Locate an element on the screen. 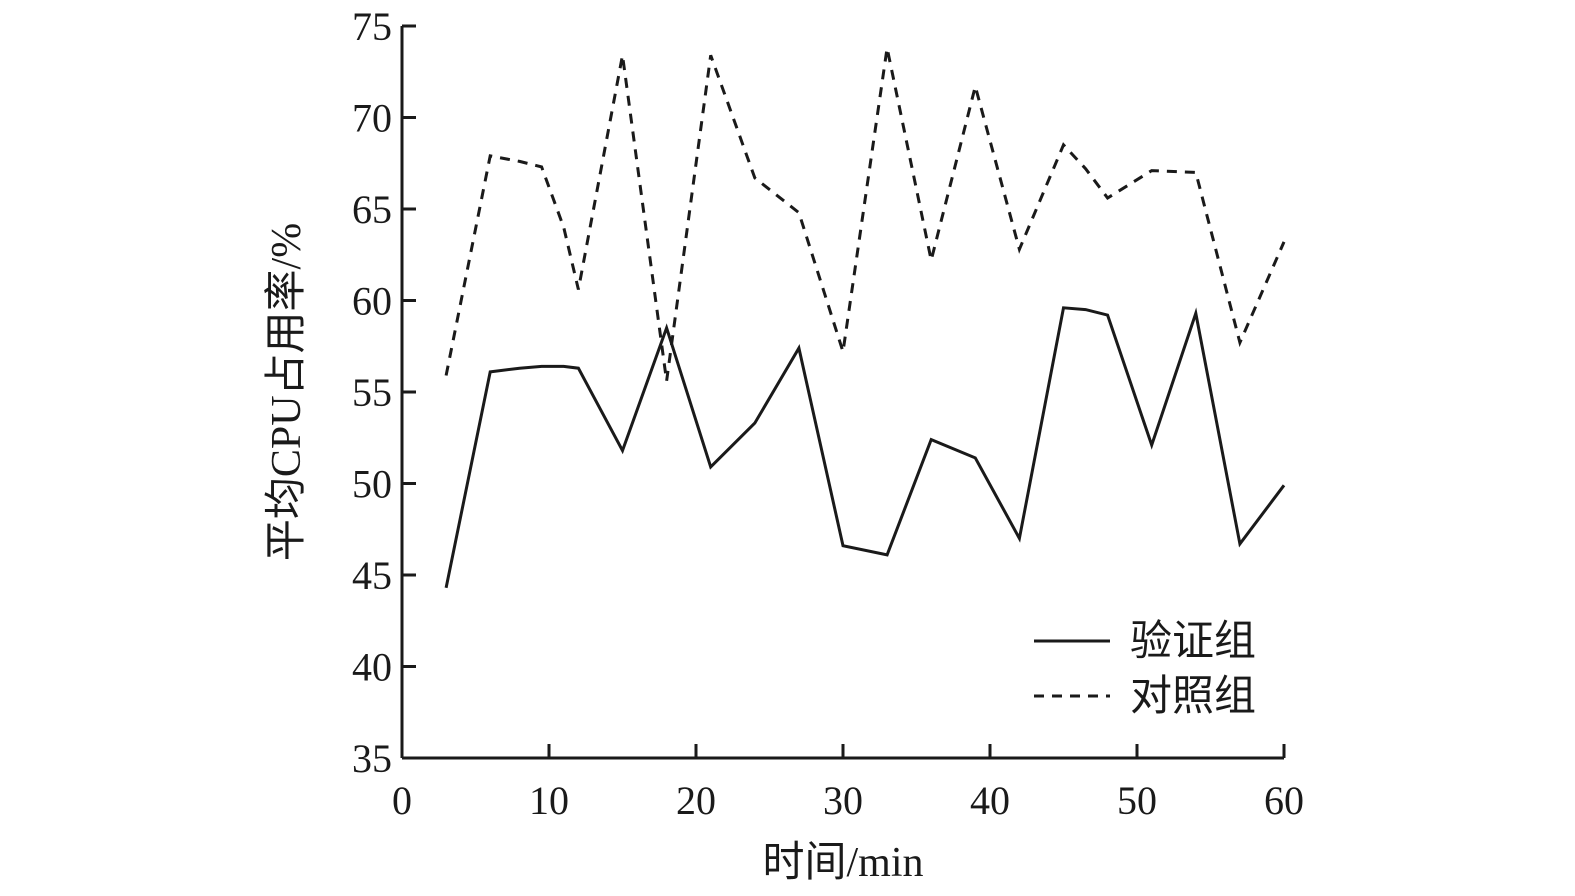 The width and height of the screenshot is (1575, 896). y-tick-label: 65 is located at coordinates (372, 209).